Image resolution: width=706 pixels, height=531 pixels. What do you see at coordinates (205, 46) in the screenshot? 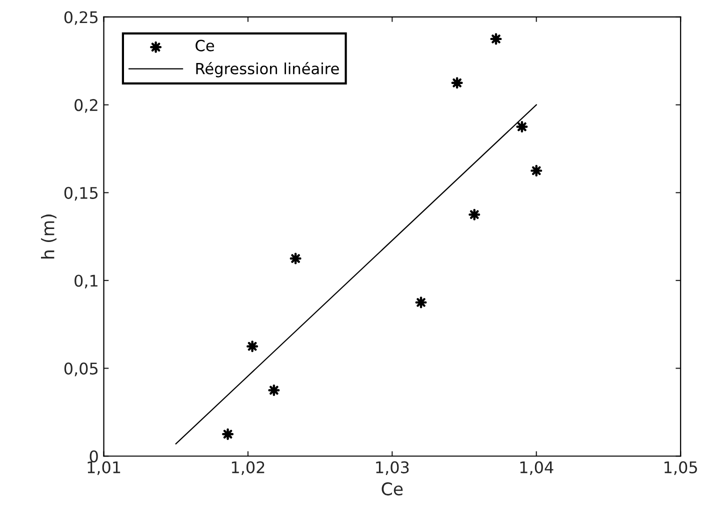
I see `legend-label: Ce` at bounding box center [205, 46].